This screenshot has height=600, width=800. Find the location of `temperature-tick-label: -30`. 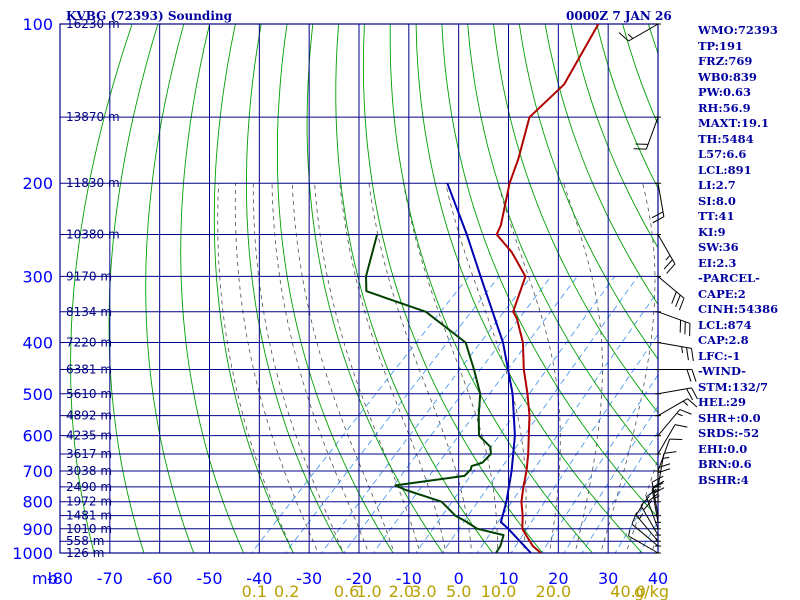

temperature-tick-label: -30 is located at coordinates (309, 578).